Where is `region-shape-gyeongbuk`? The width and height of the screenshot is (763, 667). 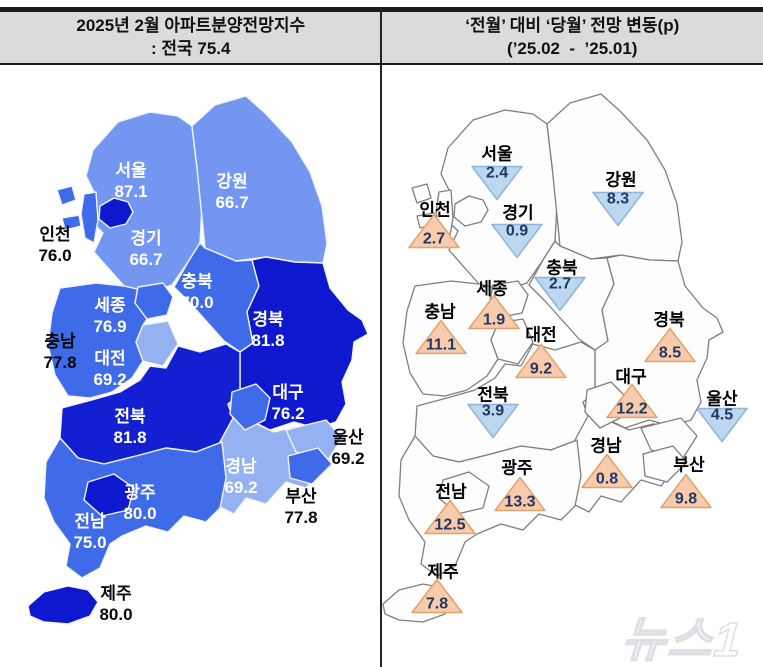 region-shape-gyeongbuk is located at coordinates (304, 343).